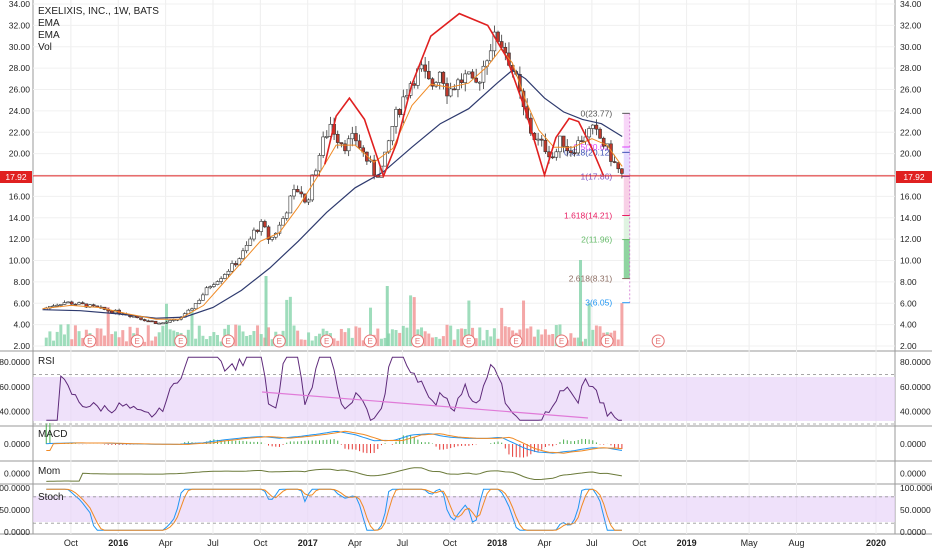 This screenshot has width=932, height=550. What do you see at coordinates (464, 95) in the screenshot?
I see `head-shoulders-drawing` at bounding box center [464, 95].